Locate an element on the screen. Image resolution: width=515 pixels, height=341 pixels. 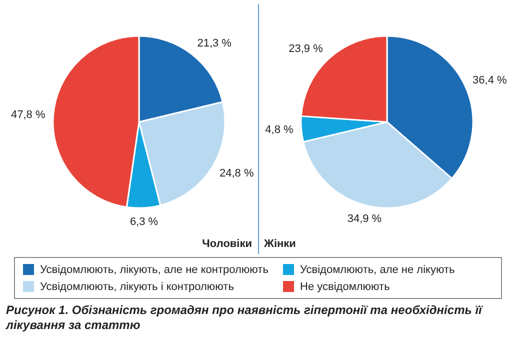
data-label: 36,4 % is located at coordinates (490, 80).